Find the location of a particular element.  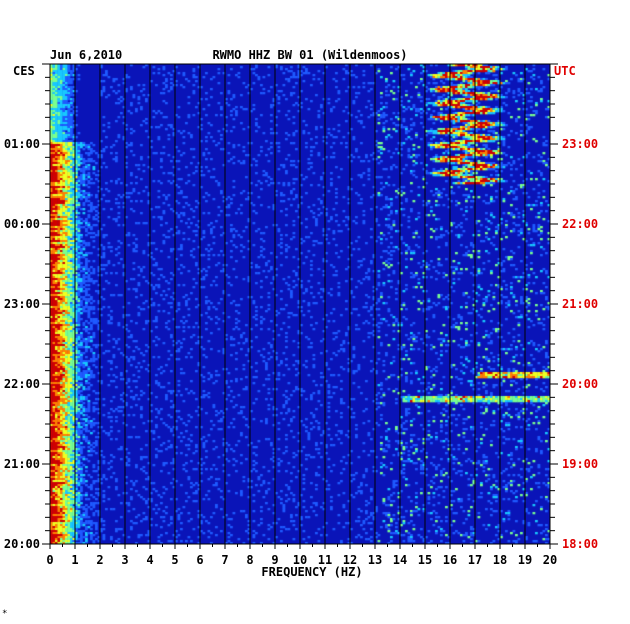

x-tick-label-17: 17 is located at coordinates (475, 560).